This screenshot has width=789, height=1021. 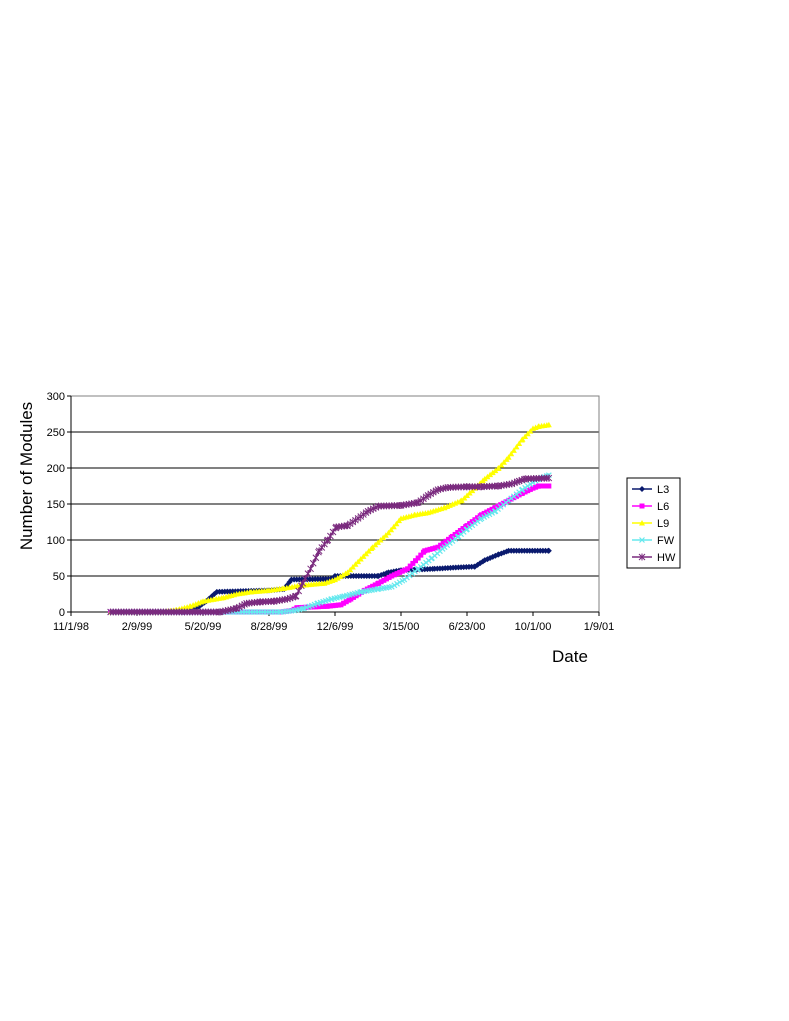 What do you see at coordinates (59, 577) in the screenshot?
I see `y-tick-label: 50` at bounding box center [59, 577].